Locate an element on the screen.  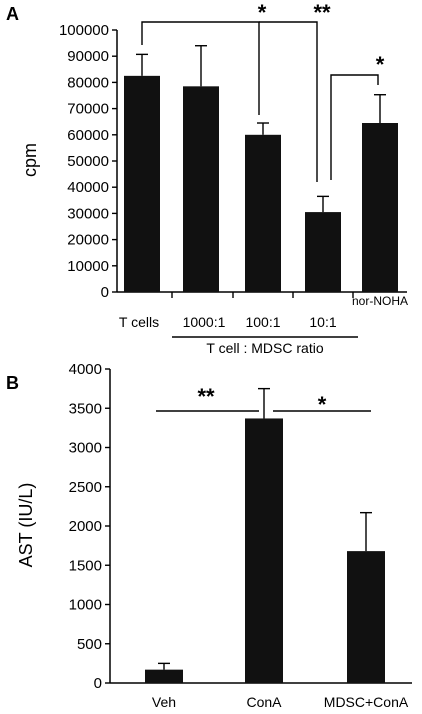
panel-a-y-tick-label: 70000 is located at coordinates (88, 109).